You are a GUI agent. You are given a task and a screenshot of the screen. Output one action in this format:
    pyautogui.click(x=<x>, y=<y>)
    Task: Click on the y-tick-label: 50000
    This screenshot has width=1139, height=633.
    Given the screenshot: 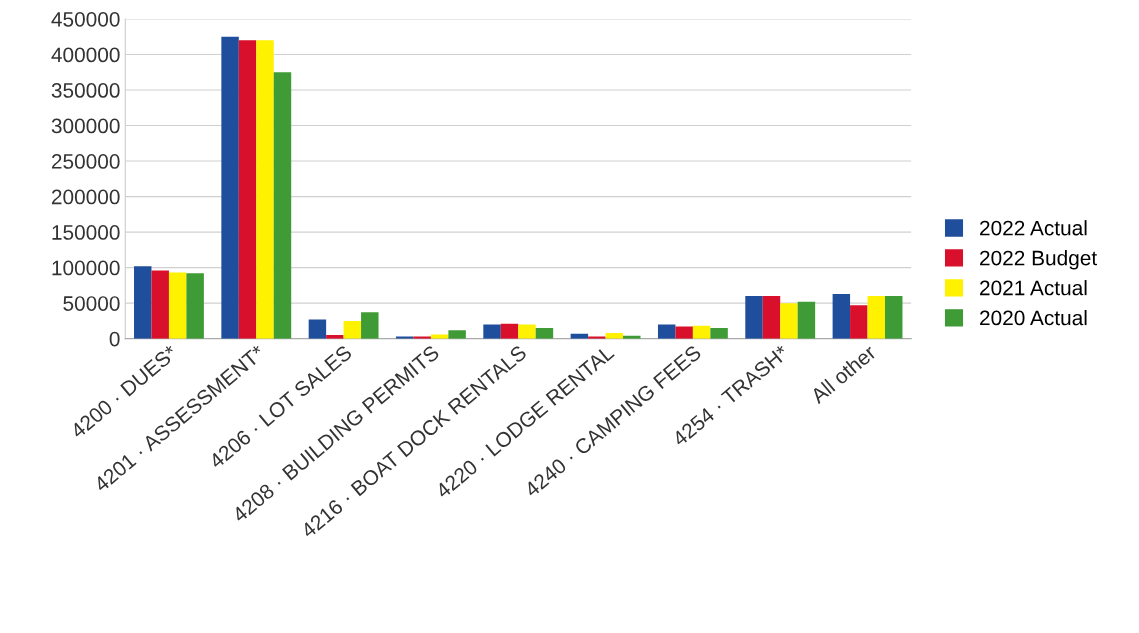 What is the action you would take?
    pyautogui.click(x=91, y=303)
    